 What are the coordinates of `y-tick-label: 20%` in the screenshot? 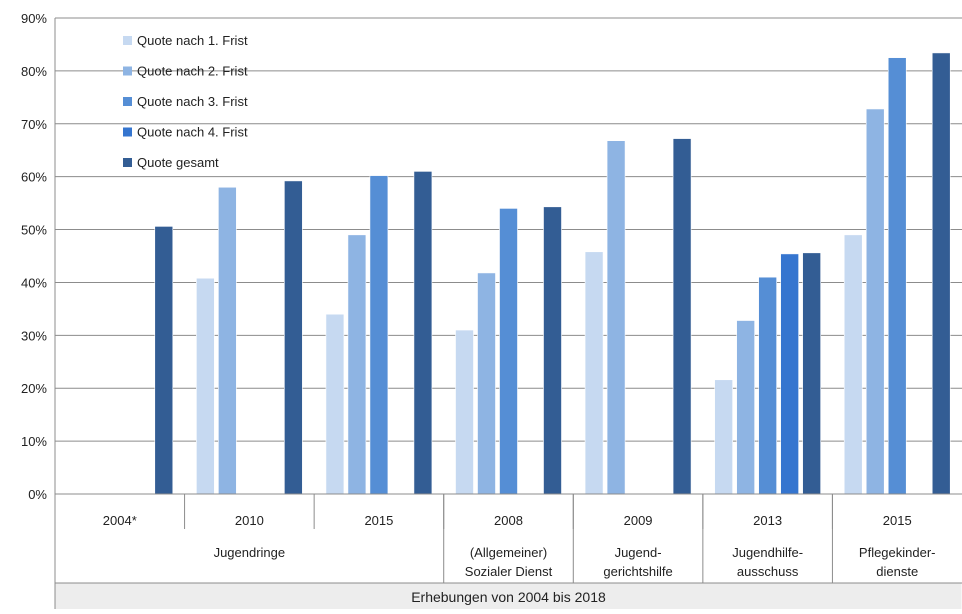 It's located at (34, 388).